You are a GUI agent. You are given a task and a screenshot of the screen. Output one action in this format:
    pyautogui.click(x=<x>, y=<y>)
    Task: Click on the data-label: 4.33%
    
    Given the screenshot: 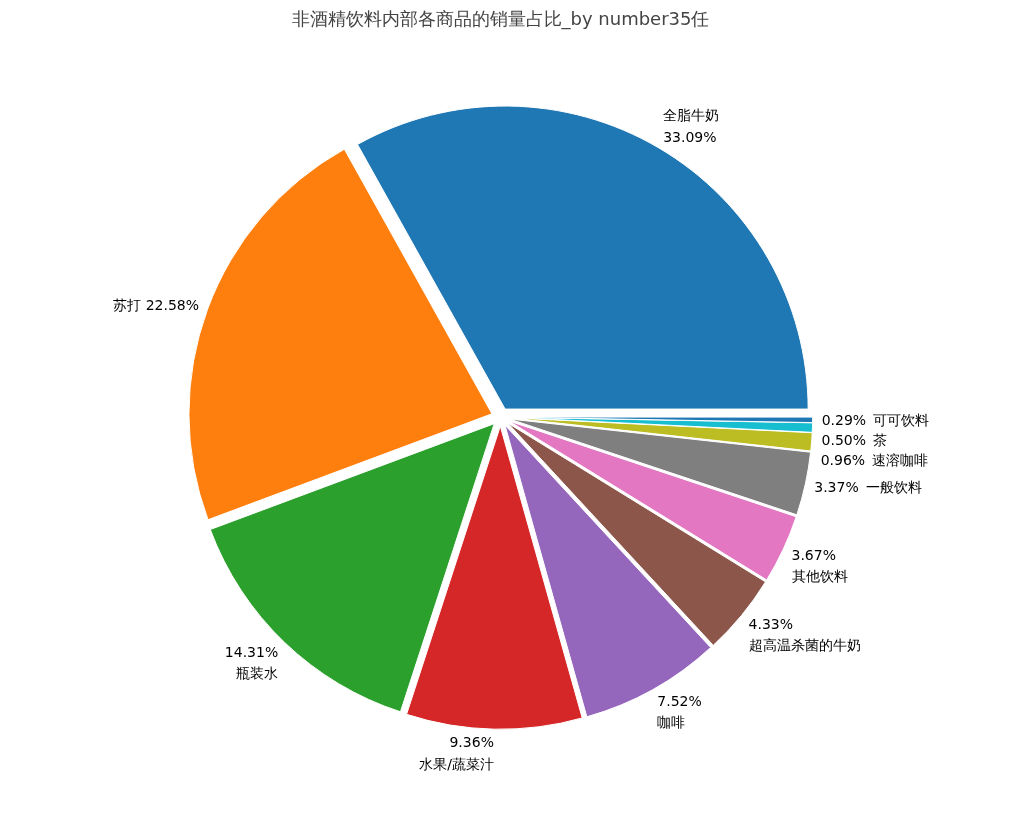 What is the action you would take?
    pyautogui.click(x=771, y=623)
    